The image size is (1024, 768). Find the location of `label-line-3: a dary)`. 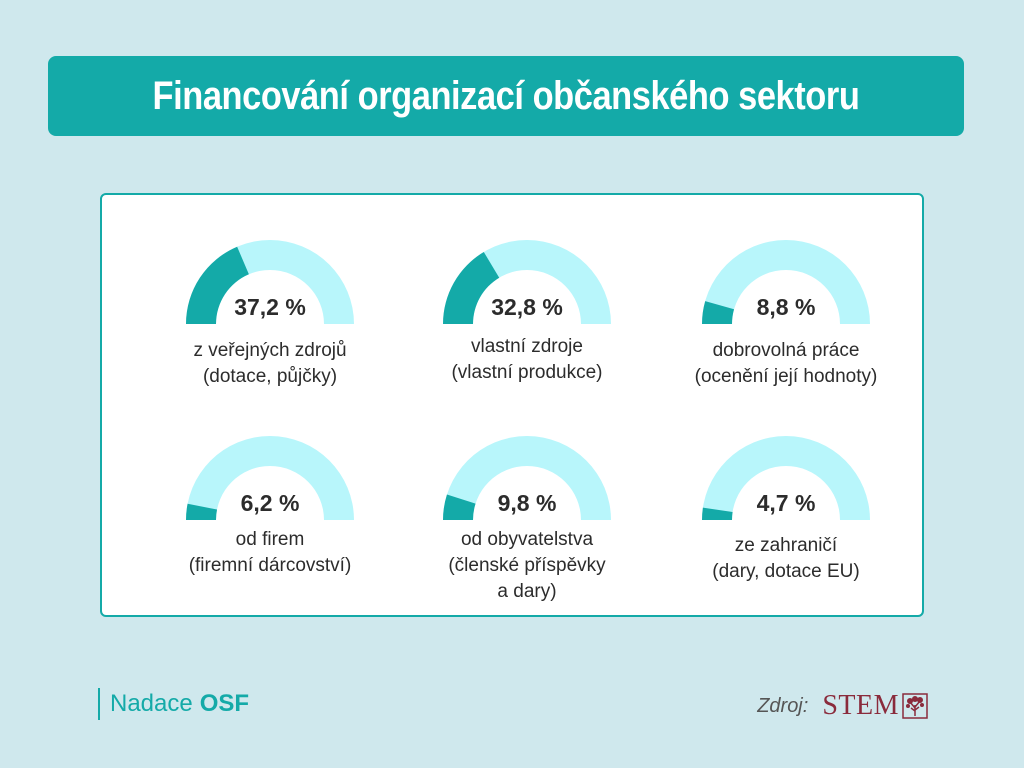

label-line-3: a dary) is located at coordinates (527, 591).